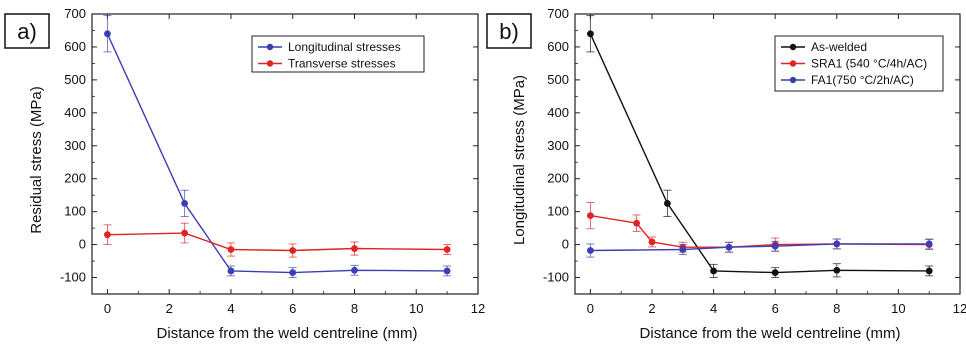 The width and height of the screenshot is (966, 347). I want to click on legend-label: FA1(750 °C/2h/AC), so click(862, 80).